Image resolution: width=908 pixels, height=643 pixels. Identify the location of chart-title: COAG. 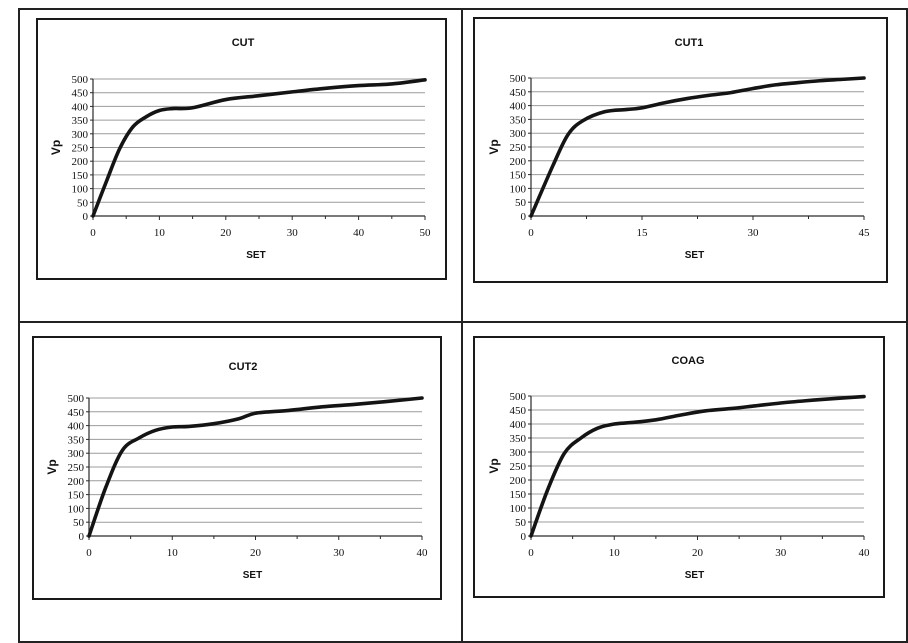
(688, 361).